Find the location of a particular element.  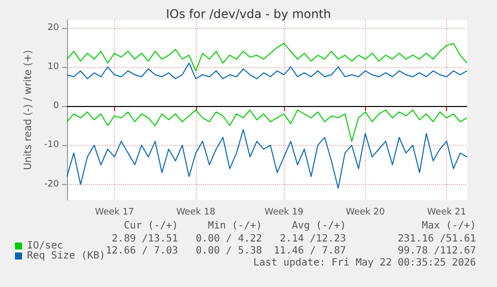

legend-label: Req Size (KB) is located at coordinates (66, 256).